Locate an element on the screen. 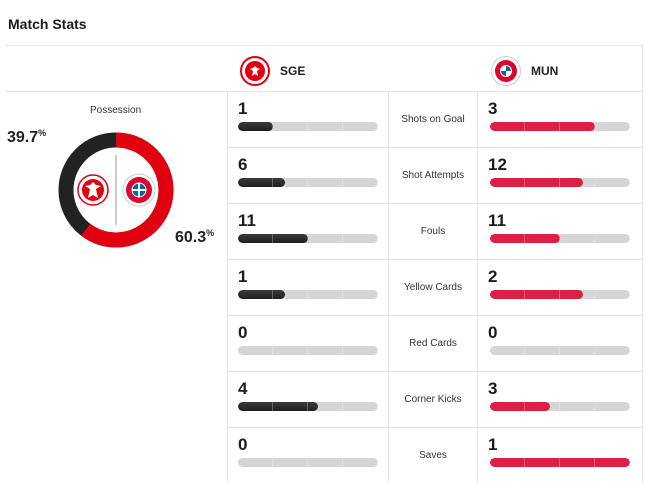 This screenshot has width=654, height=483. eintracht-frankfurt-logo-icon is located at coordinates (255, 71).